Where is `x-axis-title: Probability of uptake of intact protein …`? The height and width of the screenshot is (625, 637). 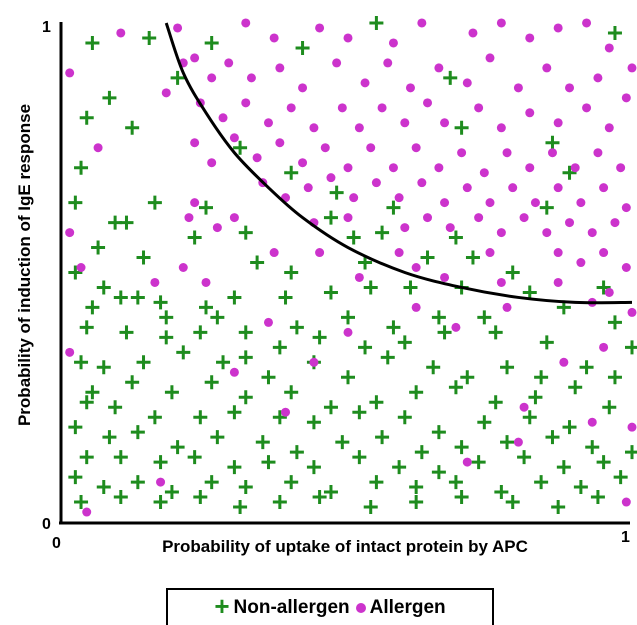
x-axis-title: Probability of uptake of intact protein … is located at coordinates (345, 546).